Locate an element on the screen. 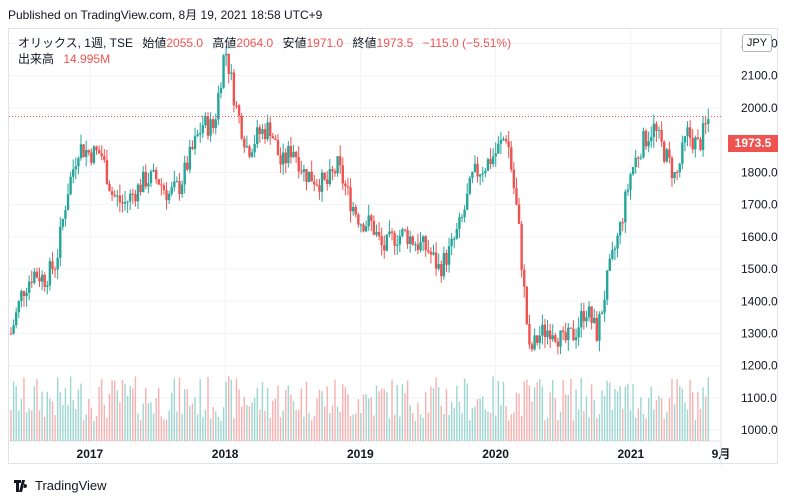 This screenshot has height=503, width=794. legend-low: 1971.0 is located at coordinates (325, 43).